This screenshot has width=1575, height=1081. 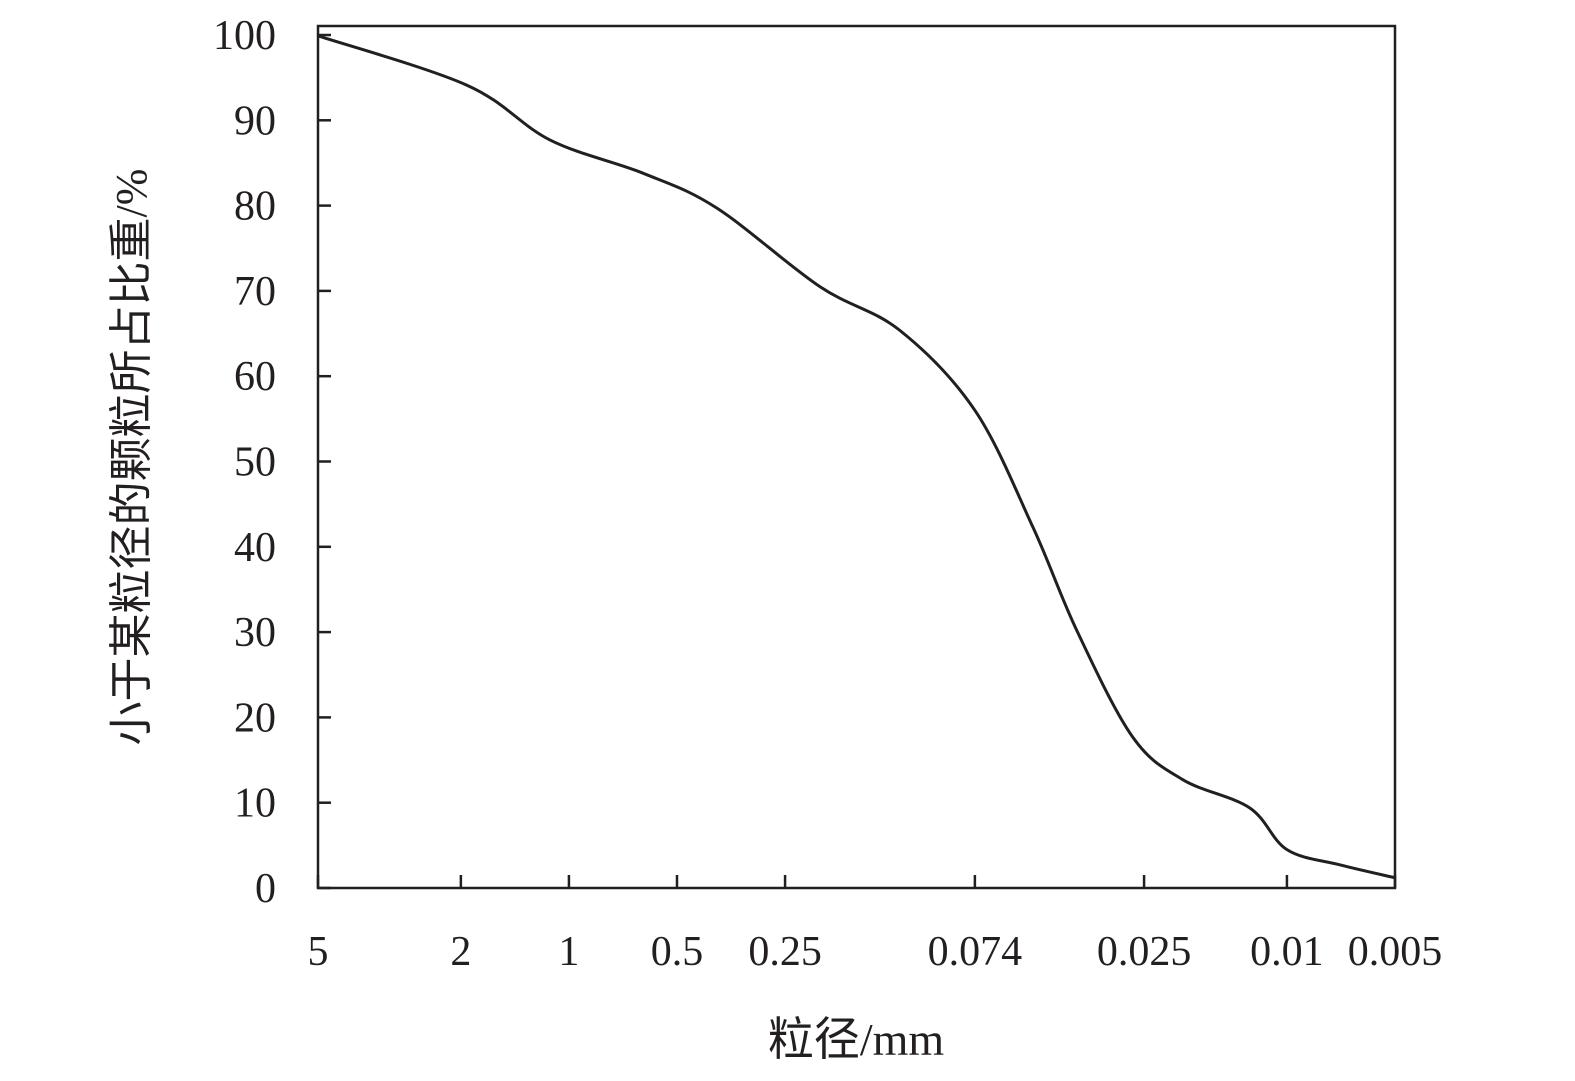 I want to click on y-tick-label: 50, so click(x=255, y=463).